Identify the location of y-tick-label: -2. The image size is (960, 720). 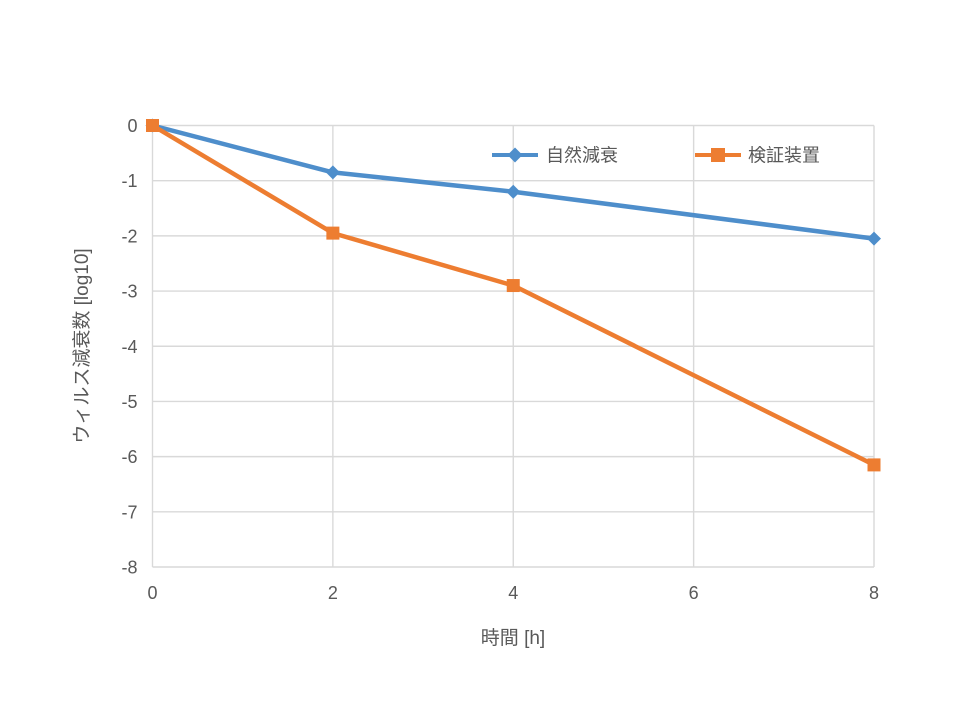
(129, 236).